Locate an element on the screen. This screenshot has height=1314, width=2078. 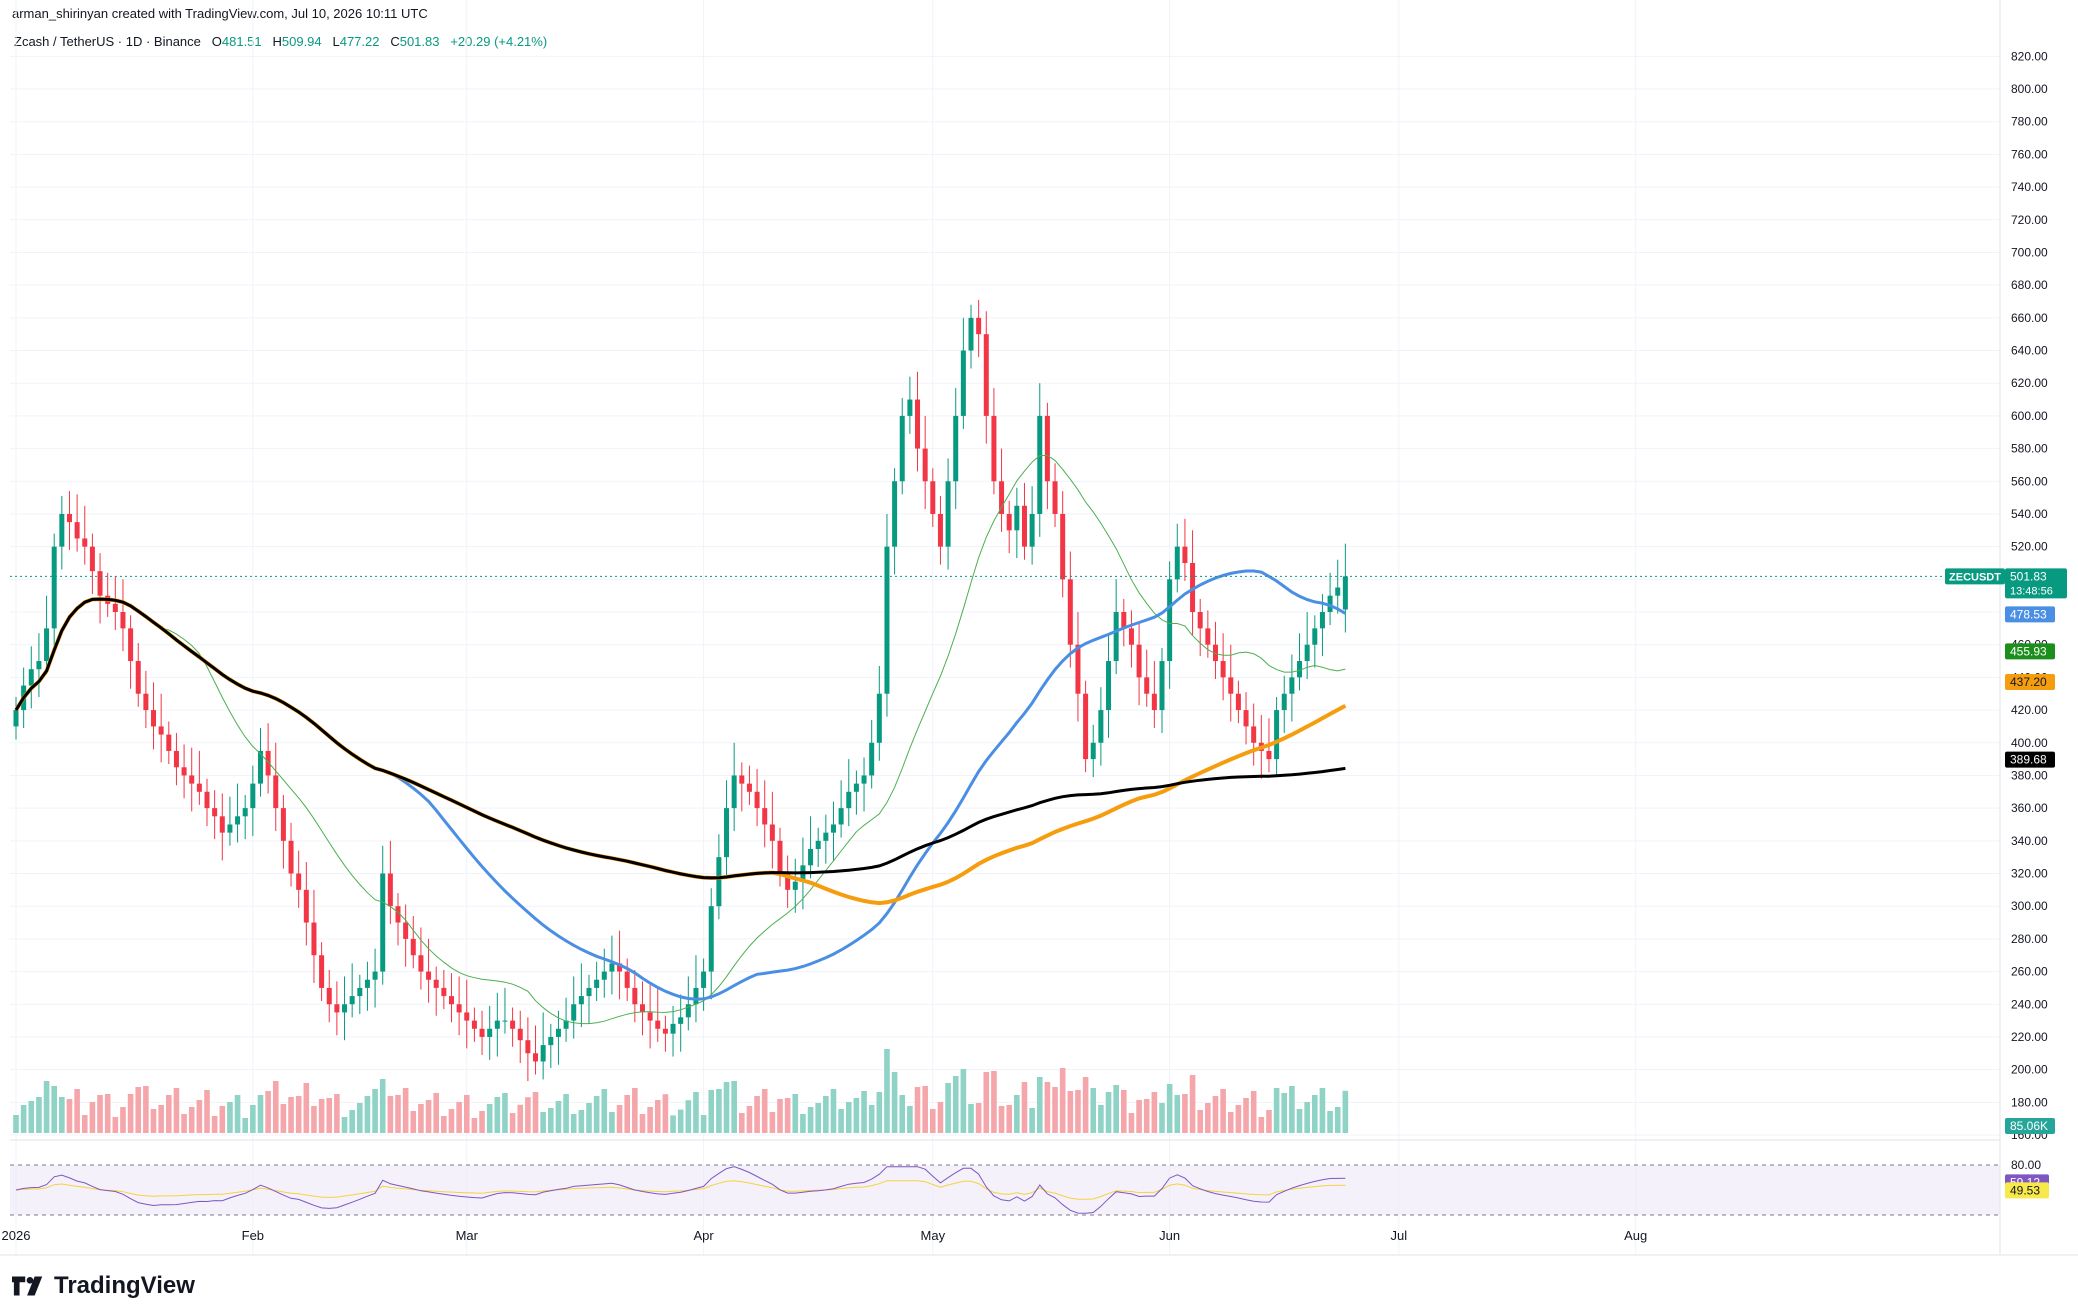
rsi-80-label: 80.00 is located at coordinates (2026, 1165).